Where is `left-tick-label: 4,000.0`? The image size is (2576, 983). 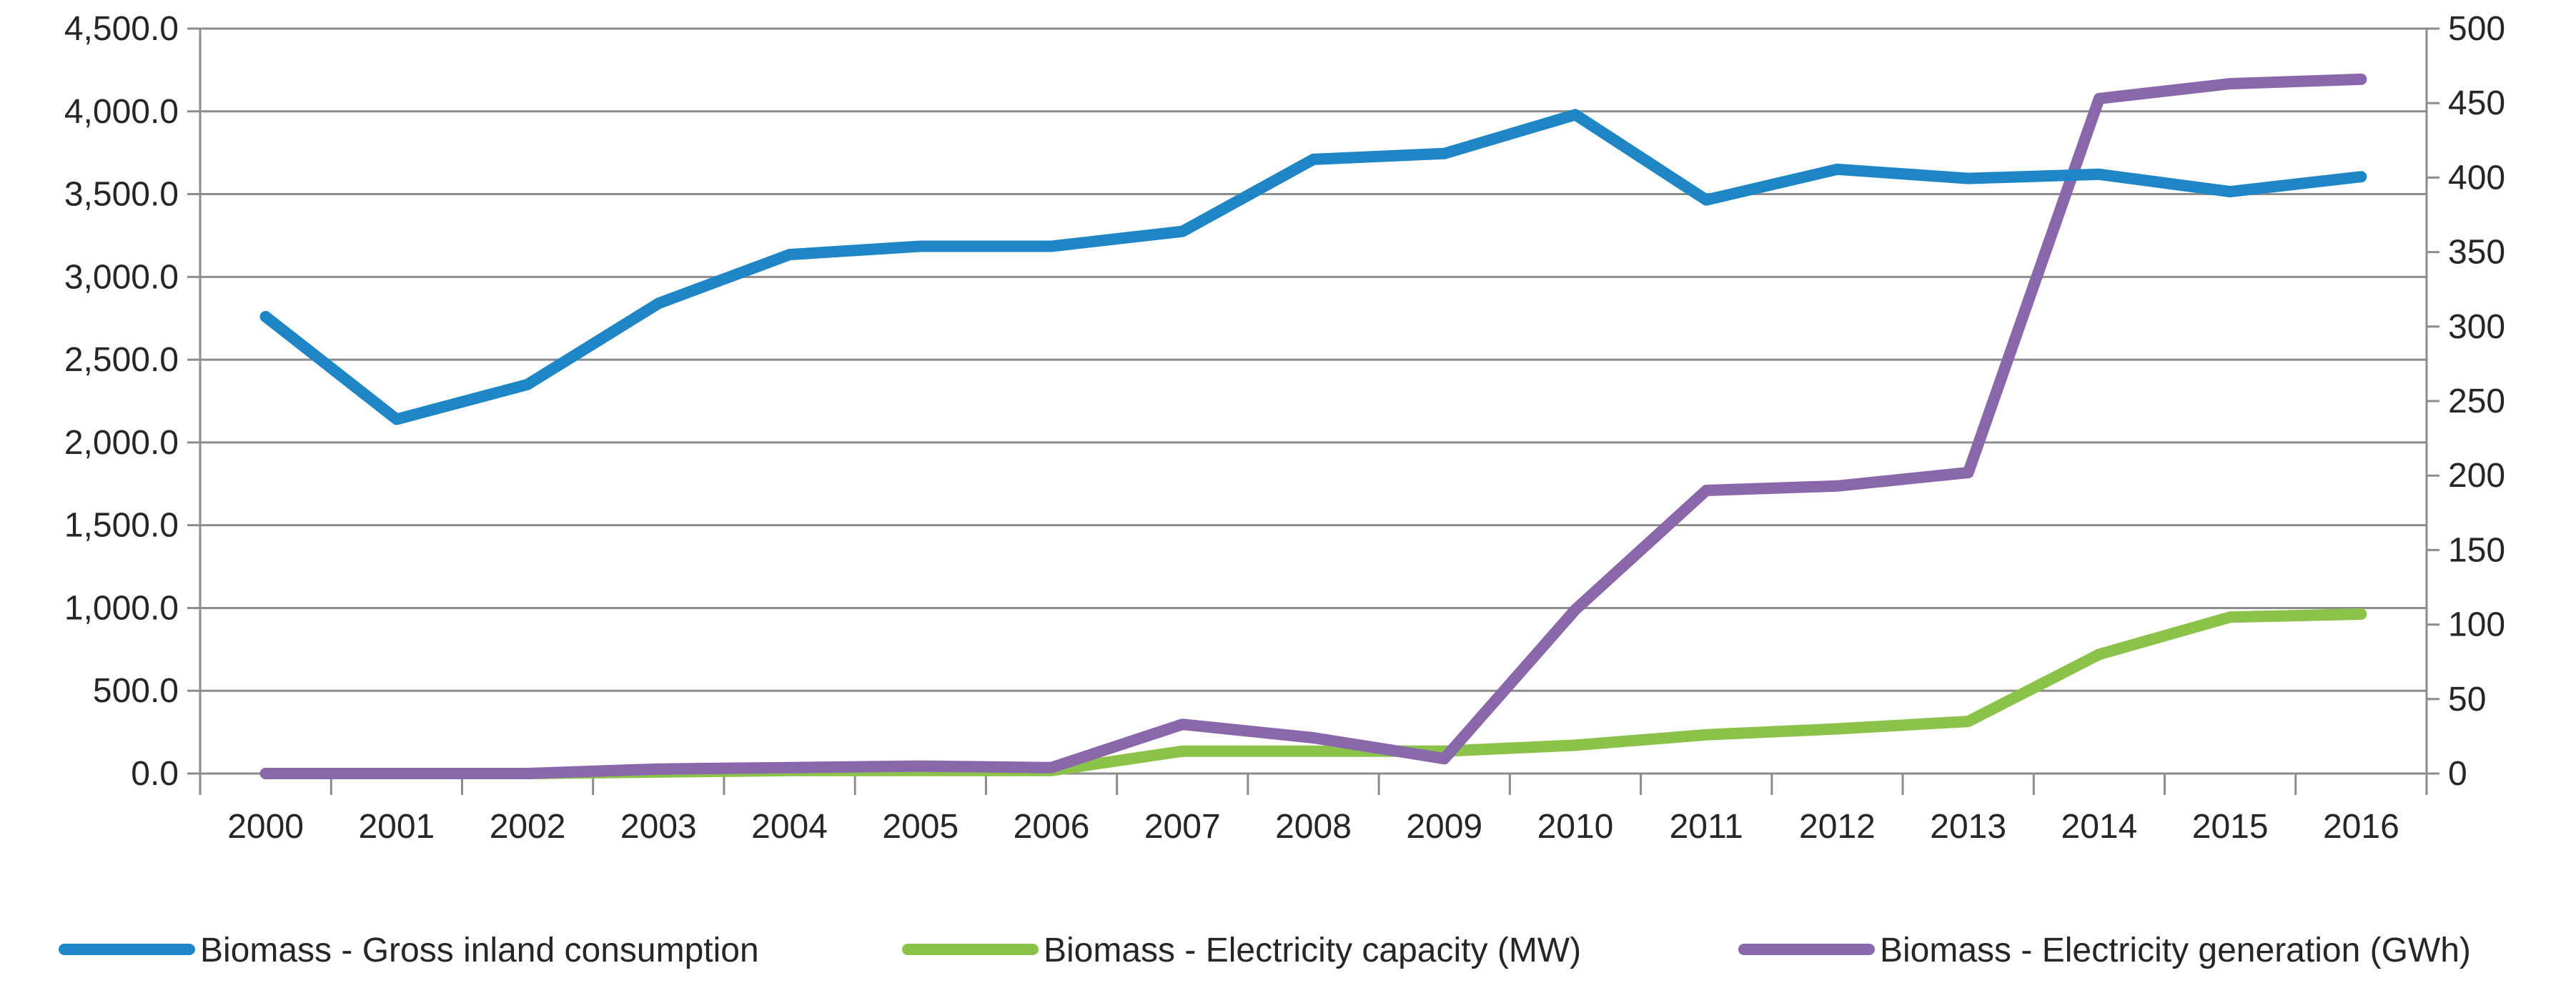
left-tick-label: 4,000.0 is located at coordinates (122, 112).